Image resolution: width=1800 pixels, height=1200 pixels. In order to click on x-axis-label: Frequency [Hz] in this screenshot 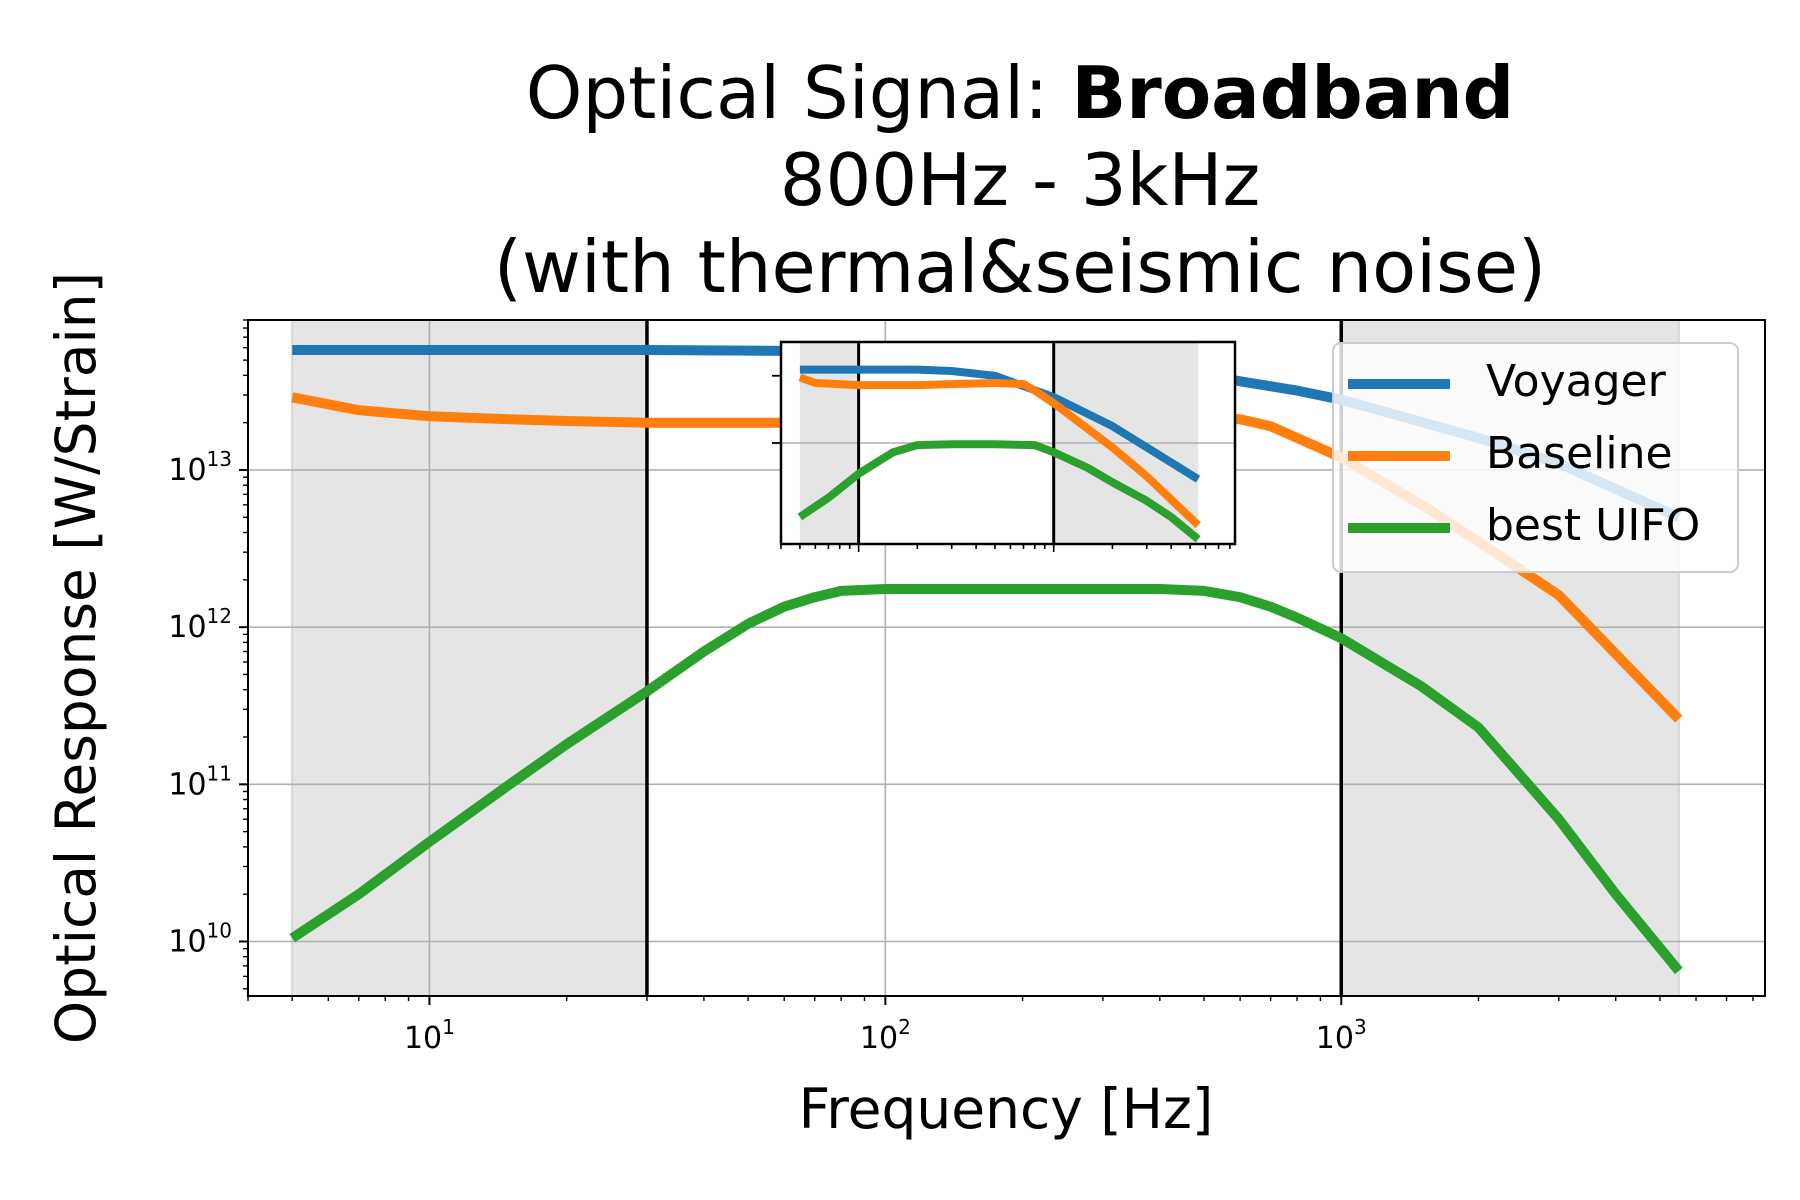, I will do `click(1006, 1109)`.